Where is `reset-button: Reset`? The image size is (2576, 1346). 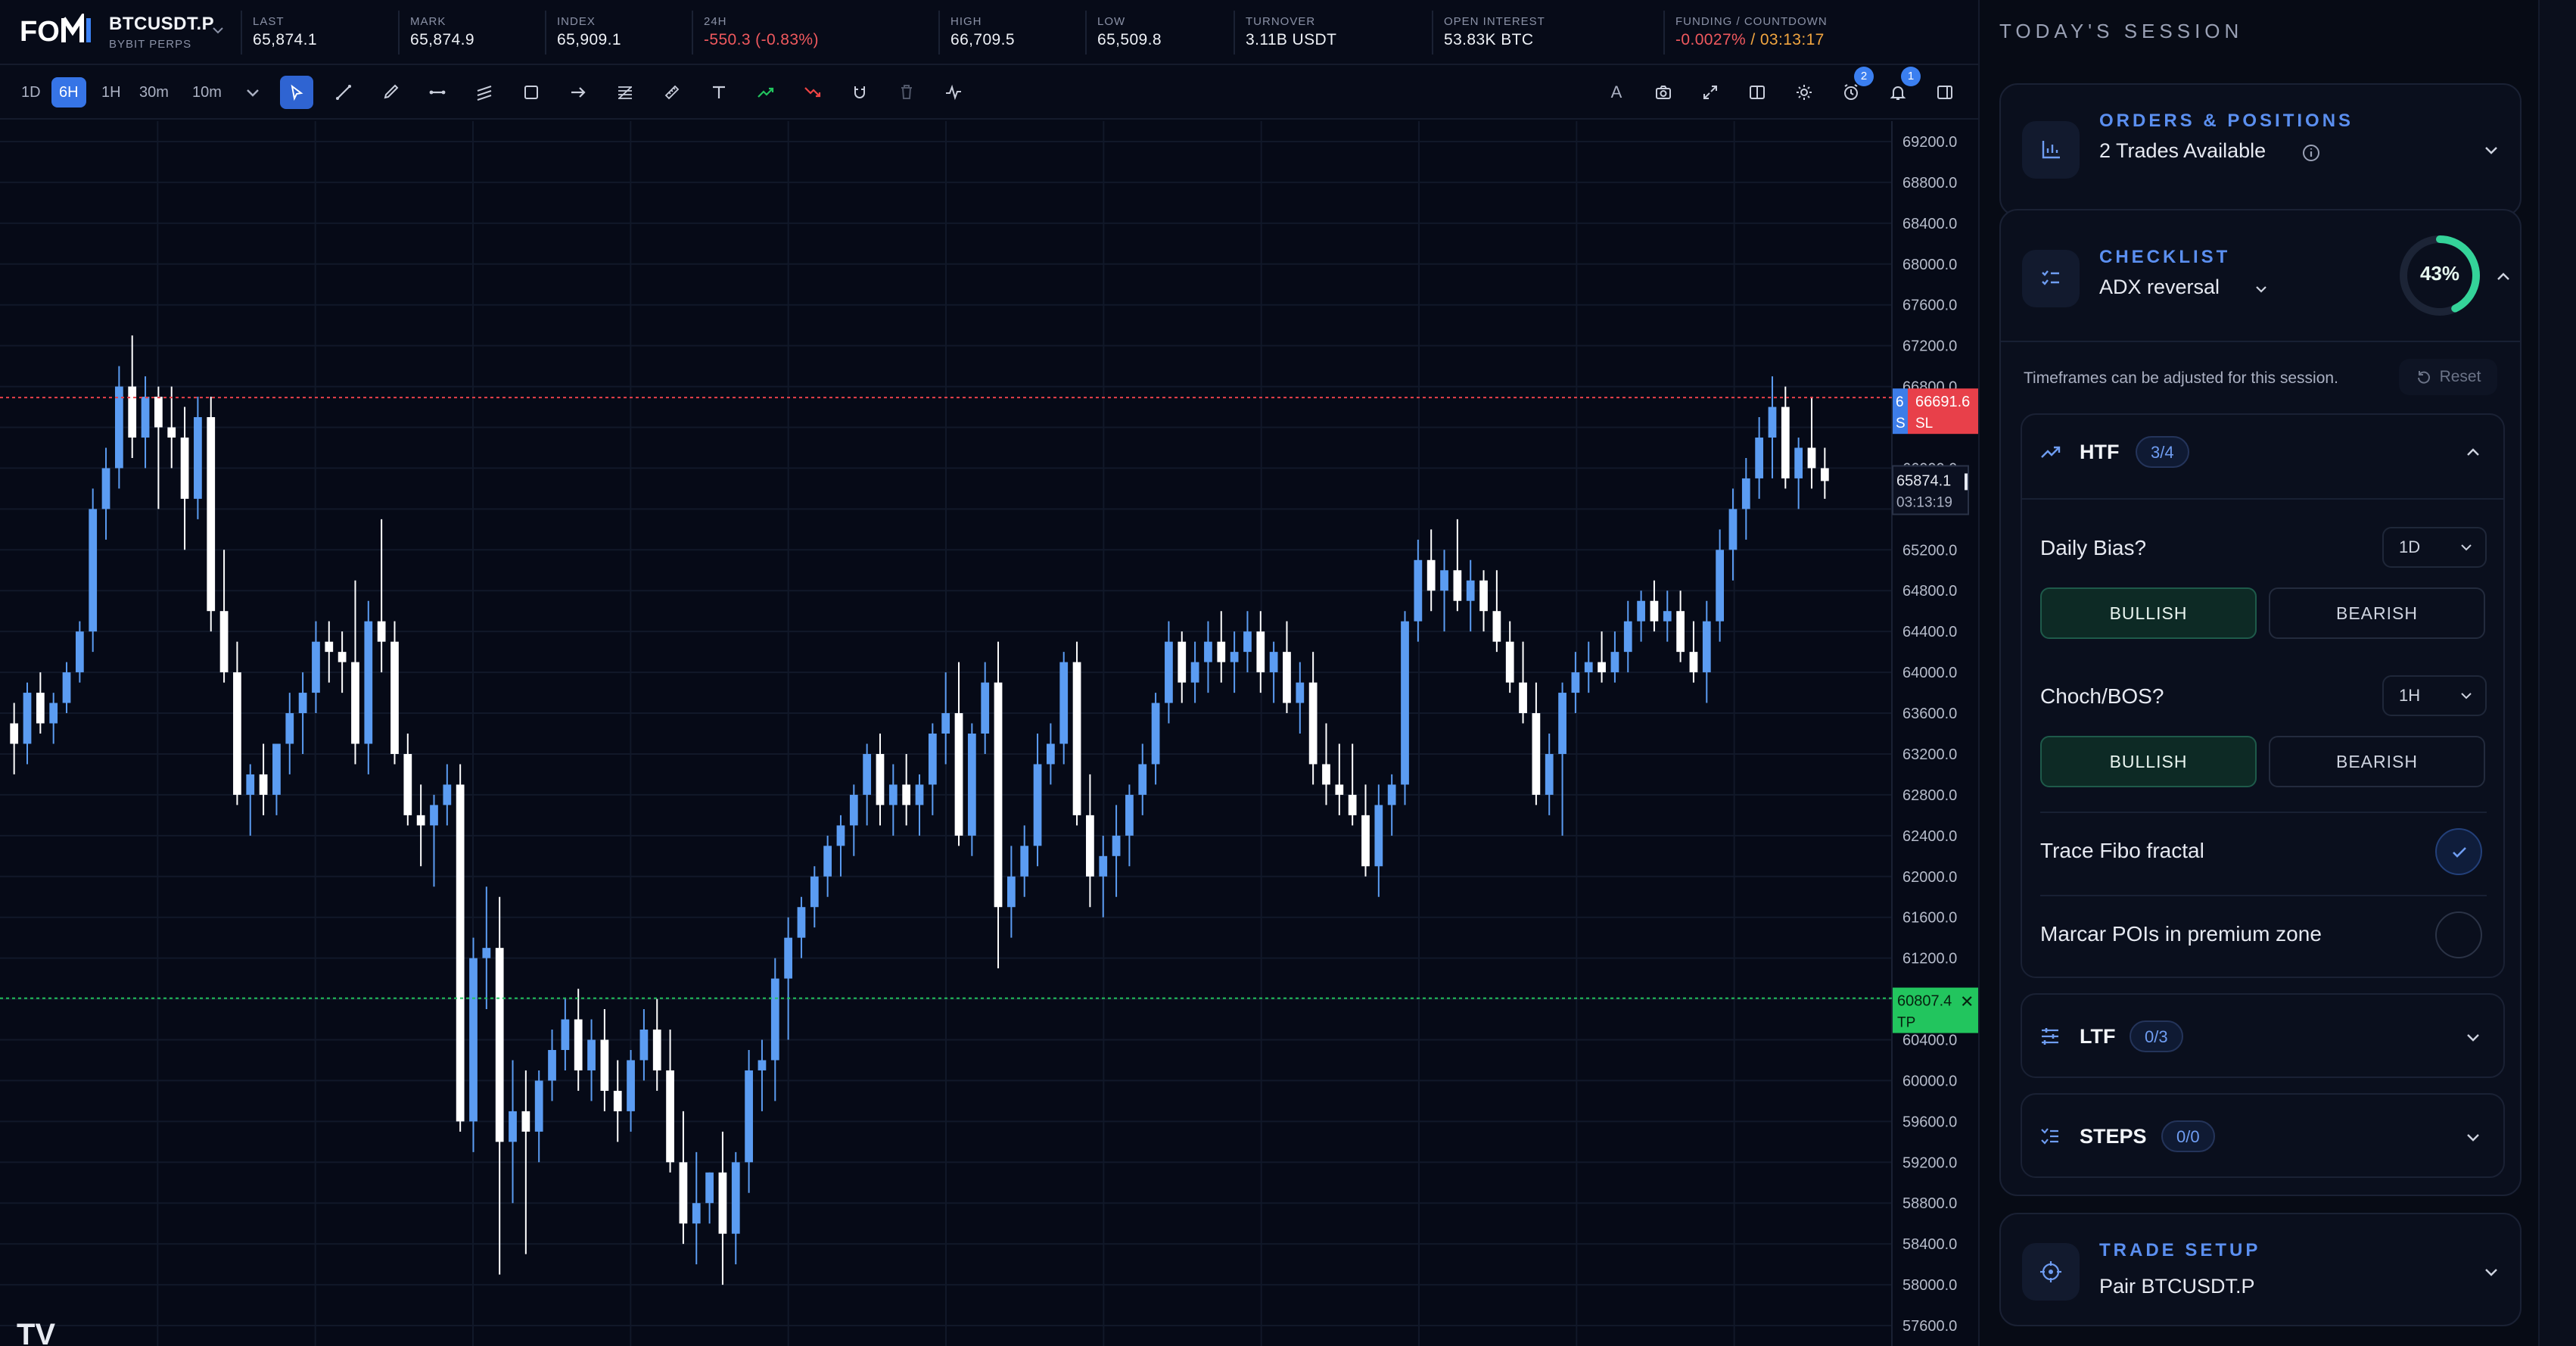 reset-button: Reset is located at coordinates (2448, 377).